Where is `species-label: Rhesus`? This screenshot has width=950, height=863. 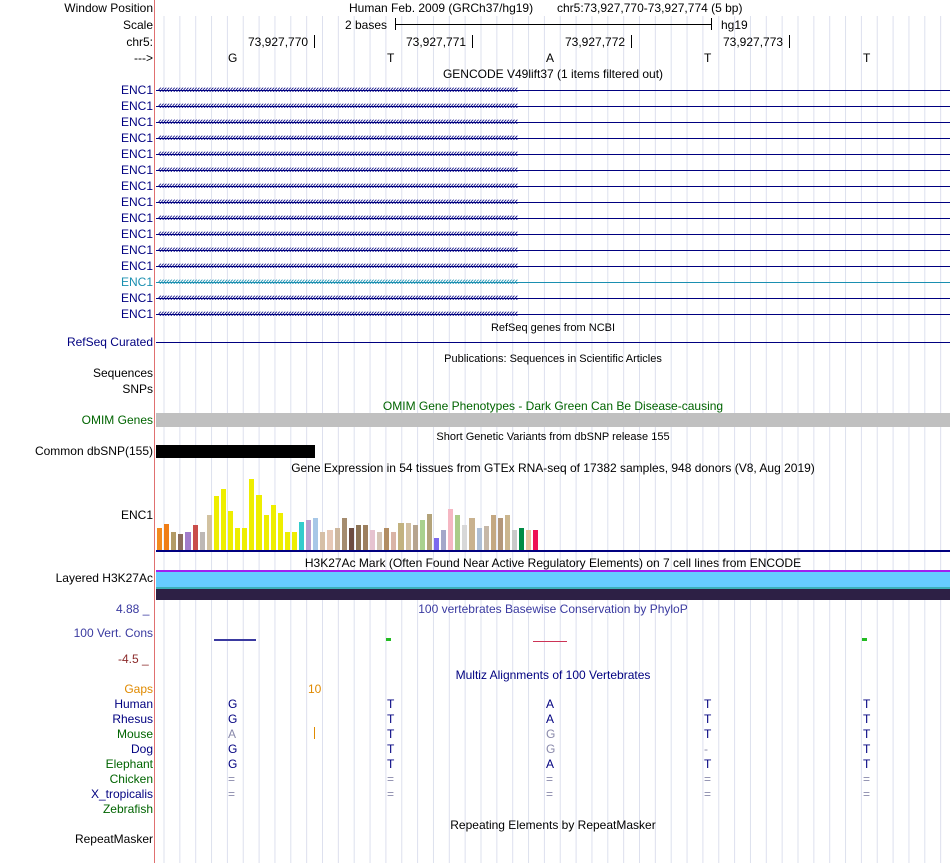 species-label: Rhesus is located at coordinates (132, 719).